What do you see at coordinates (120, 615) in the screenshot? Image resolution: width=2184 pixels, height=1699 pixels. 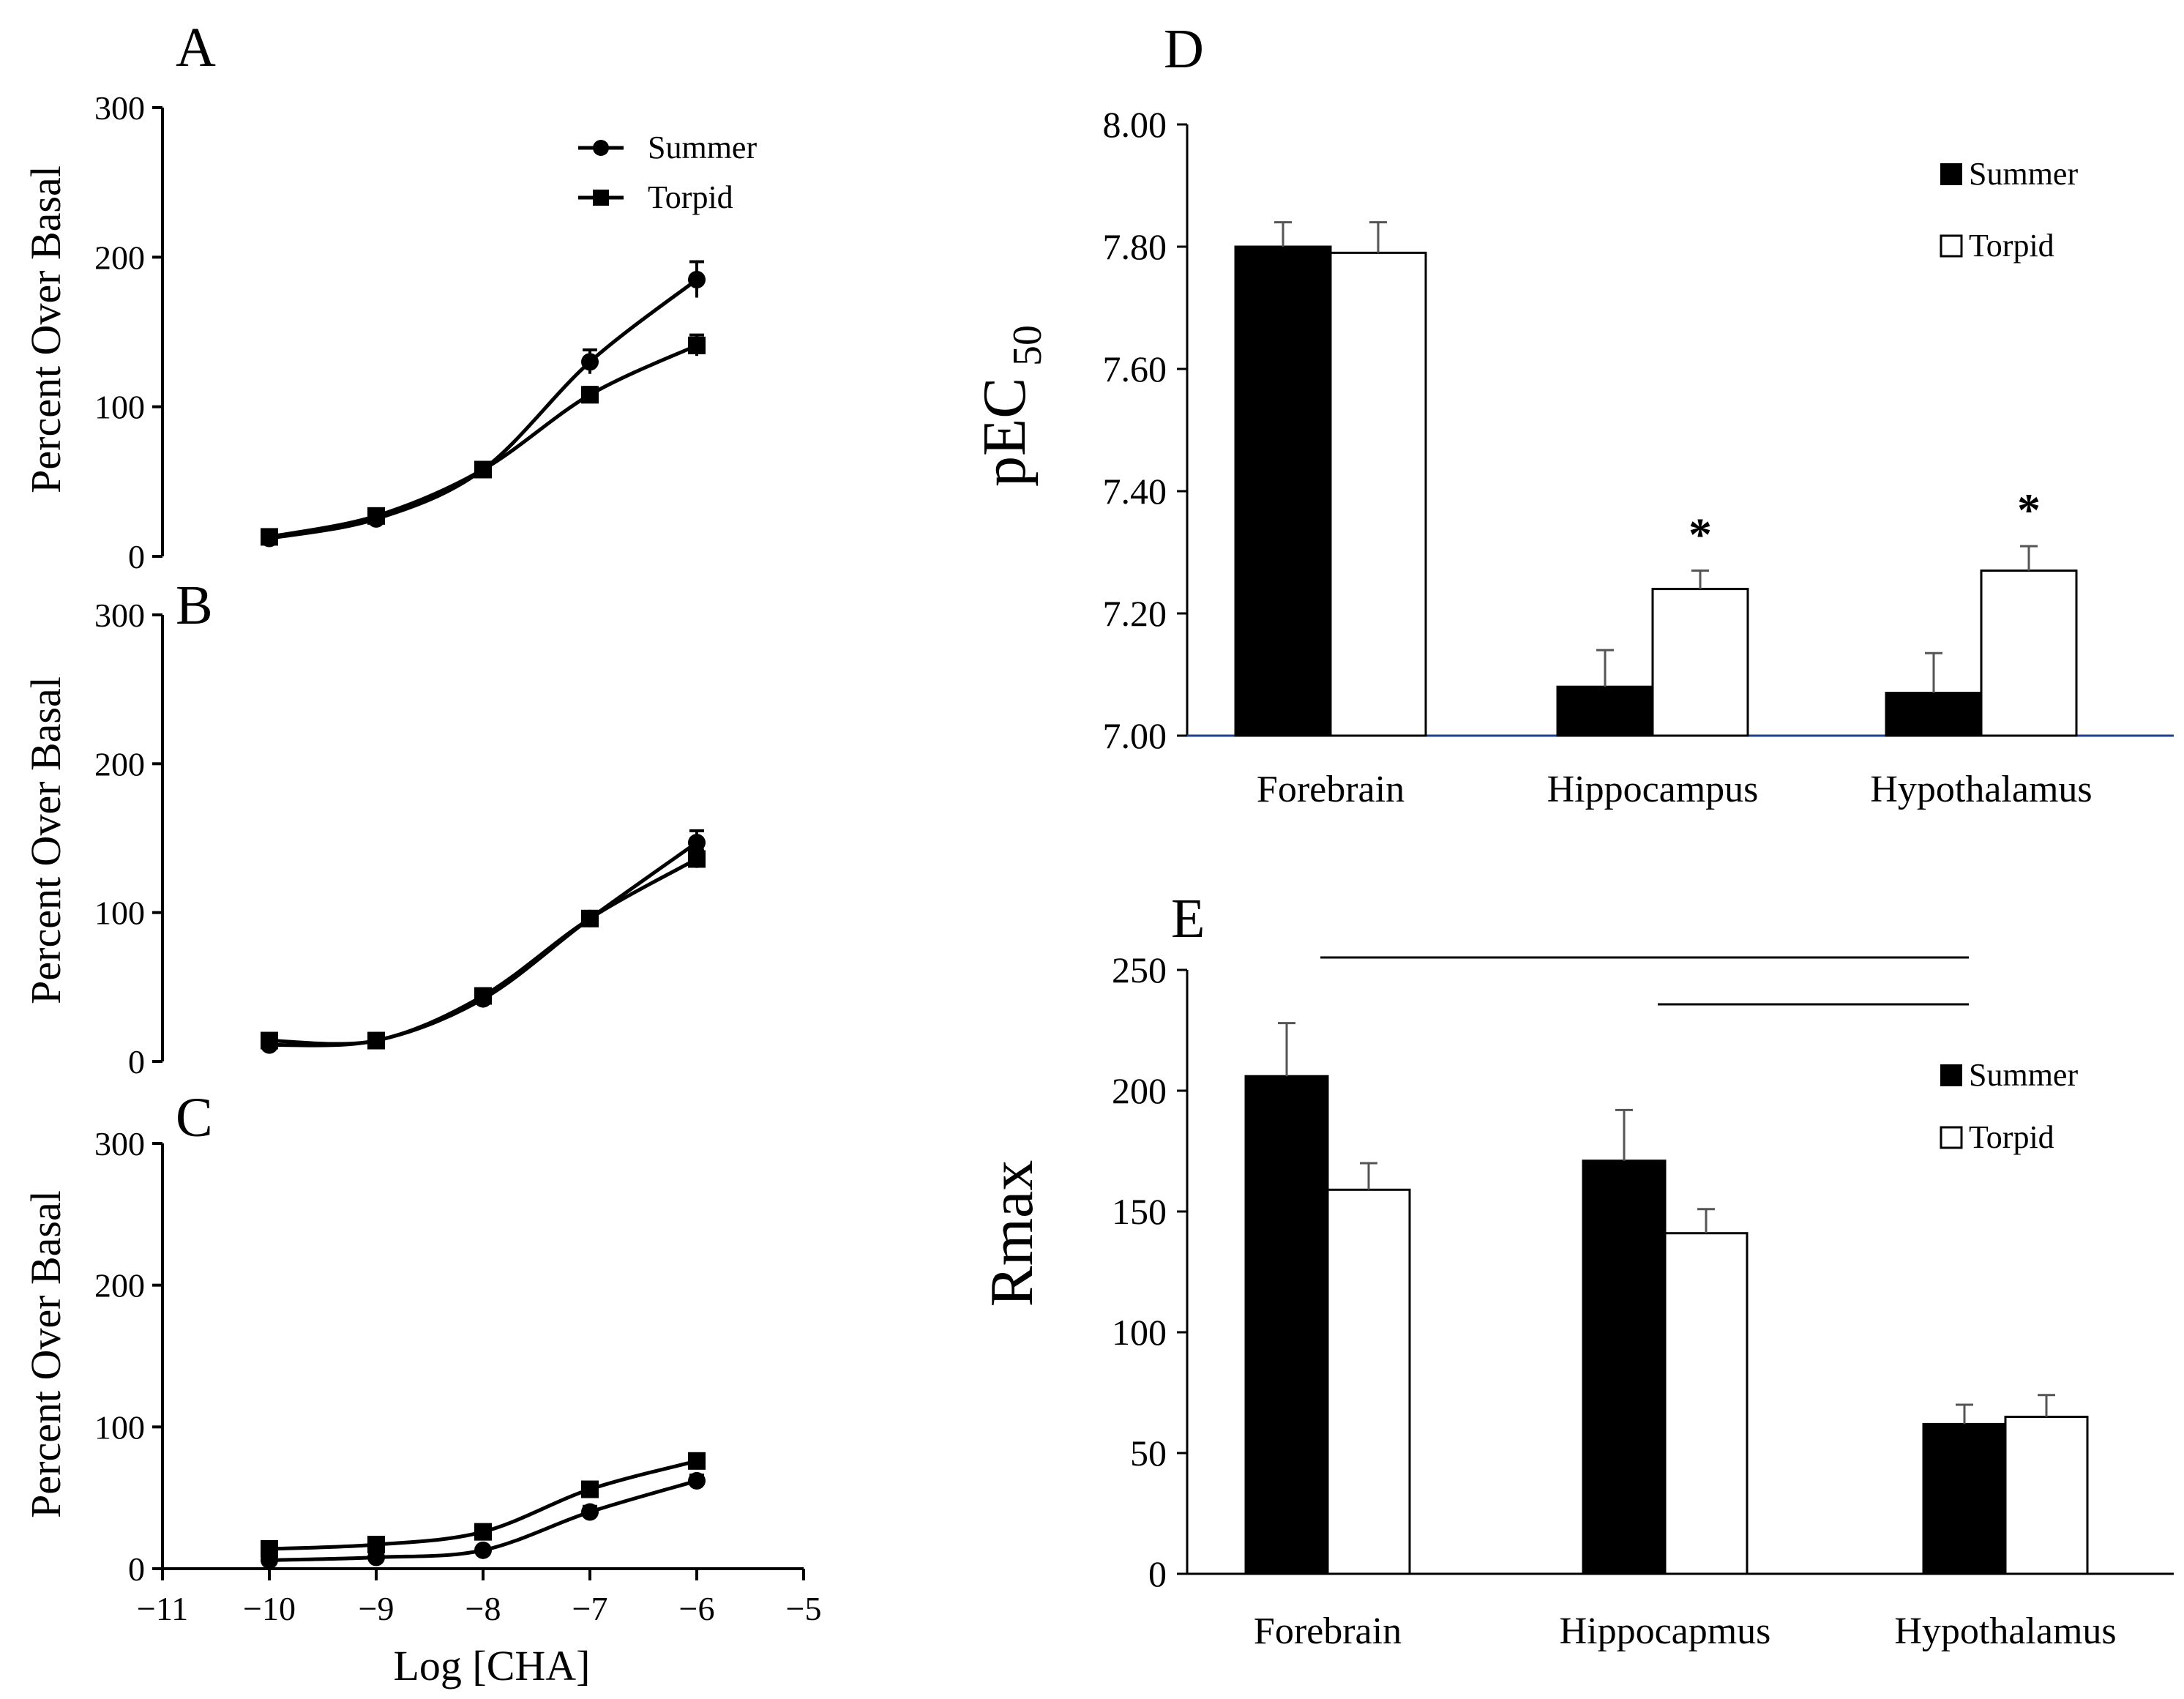 I see `panel-b-y-tick-label: 300` at bounding box center [120, 615].